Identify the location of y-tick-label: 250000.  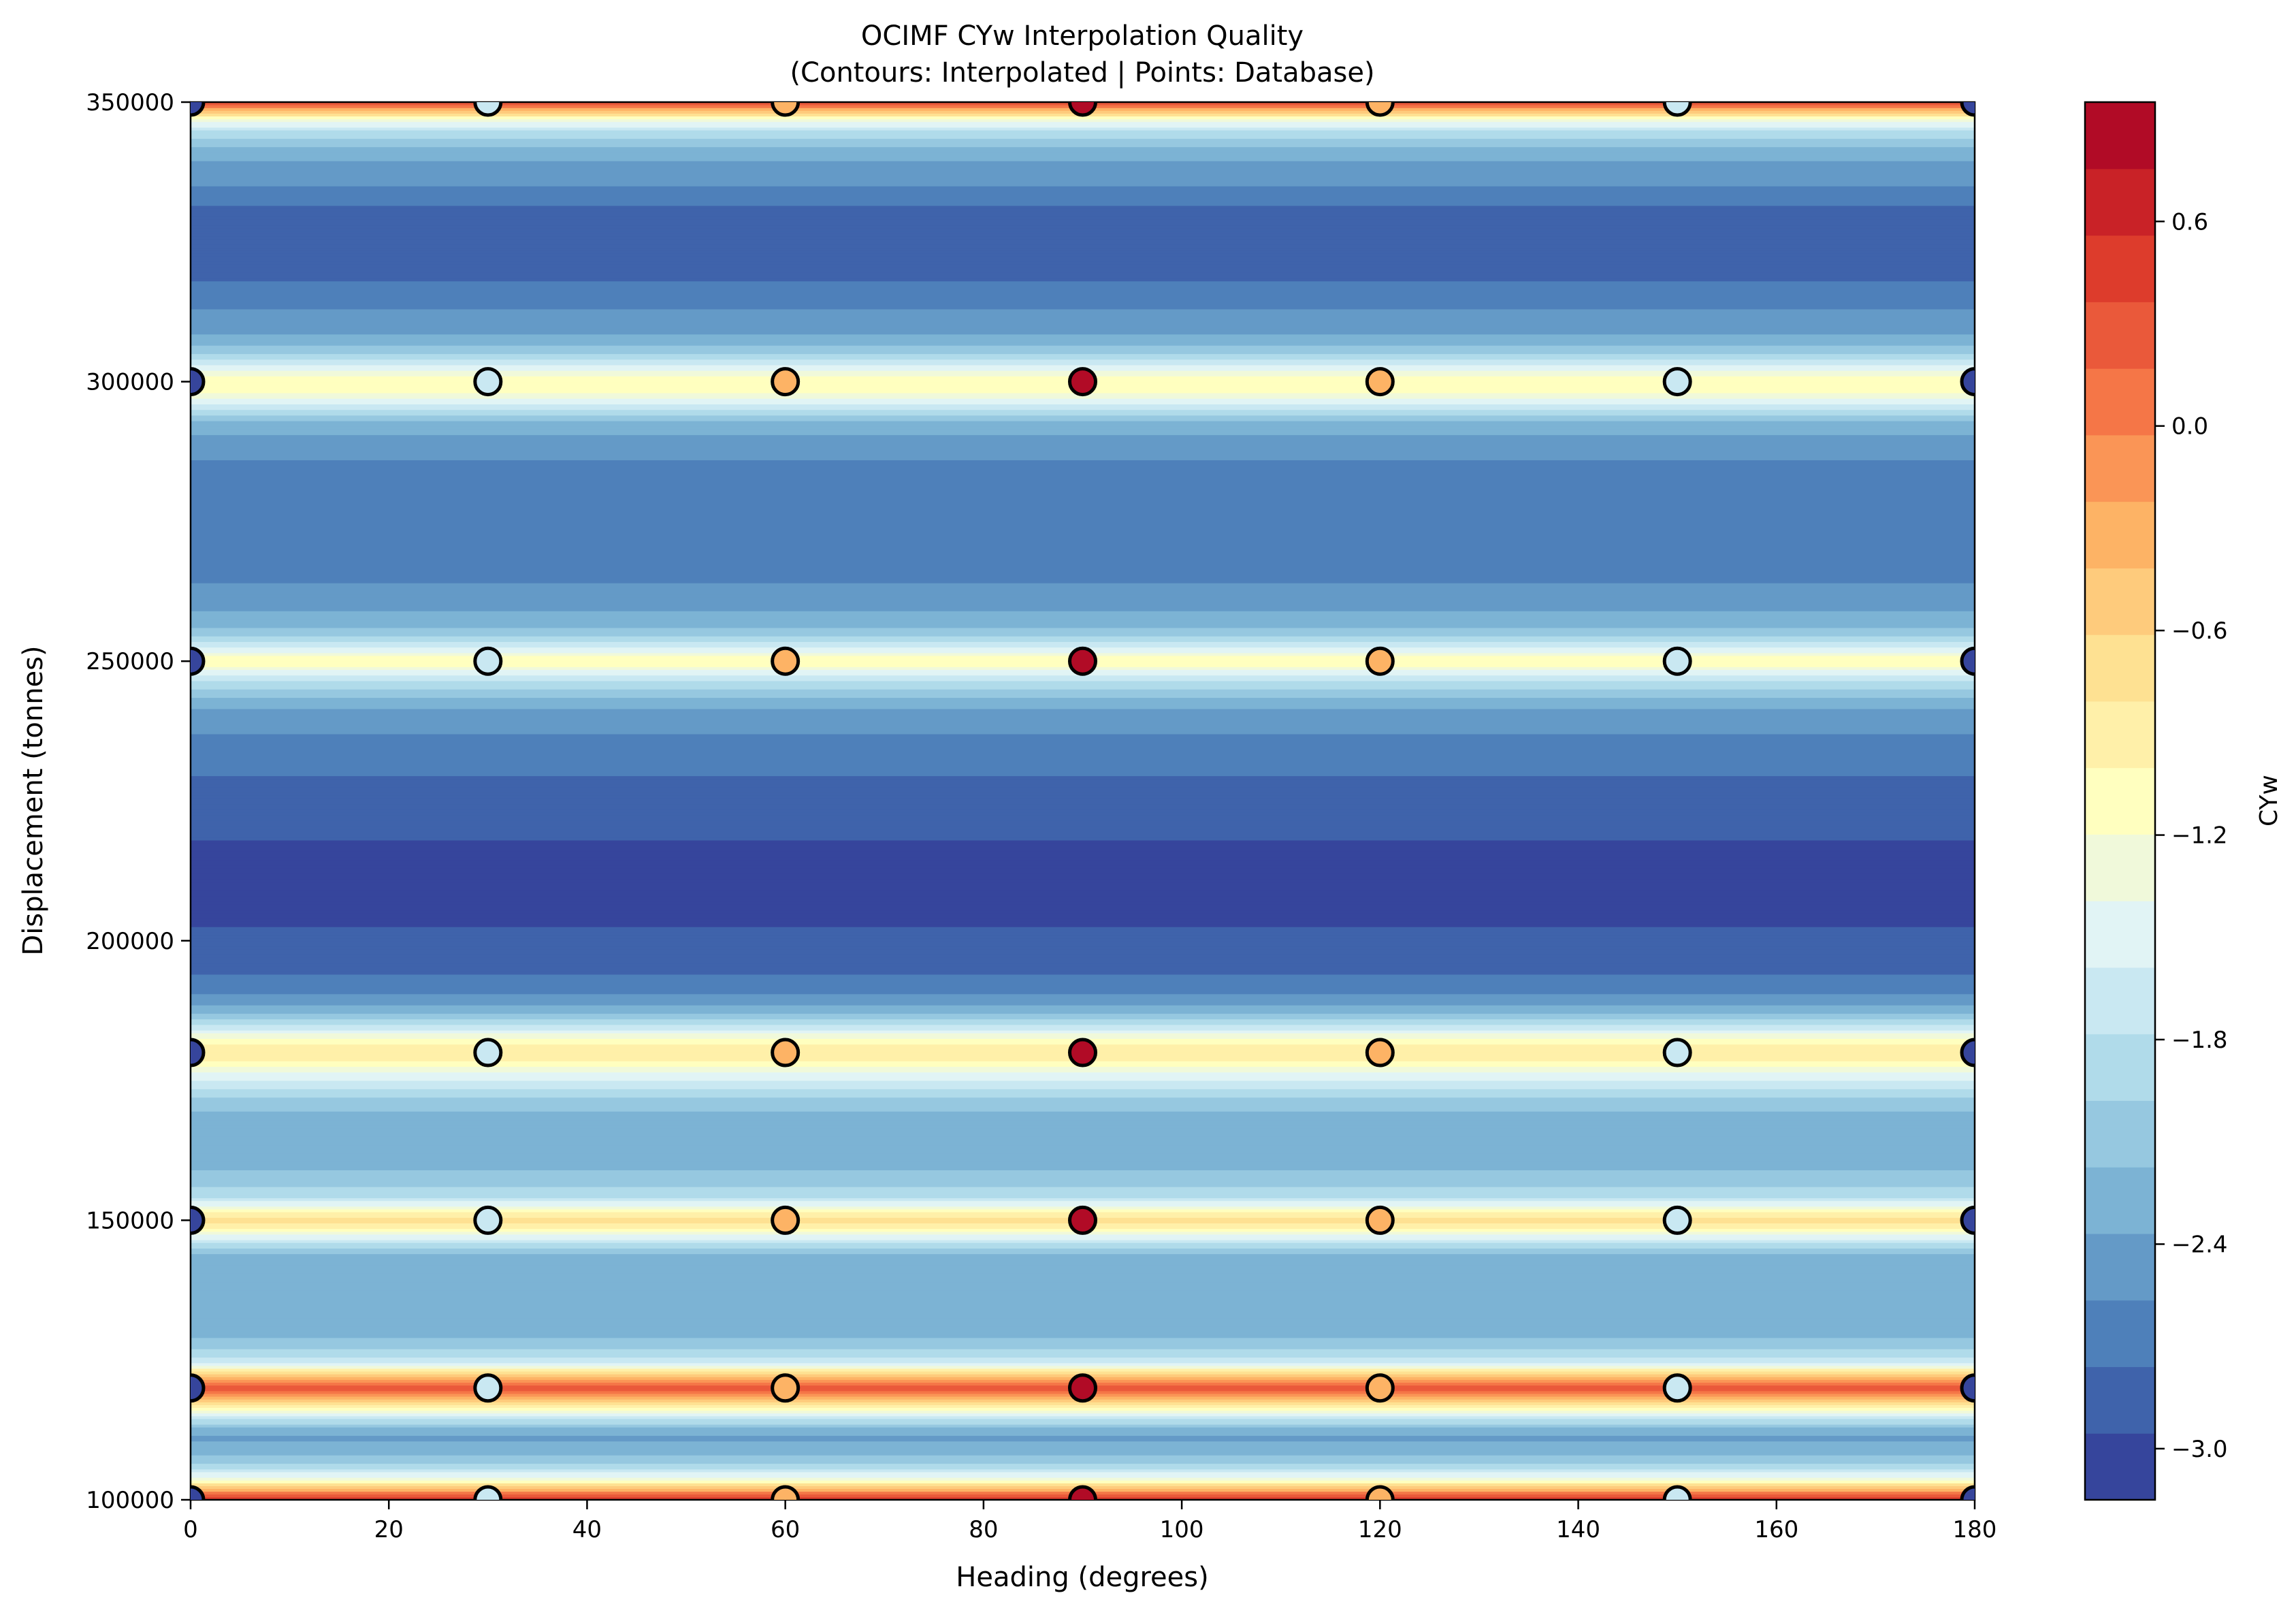
(130, 661).